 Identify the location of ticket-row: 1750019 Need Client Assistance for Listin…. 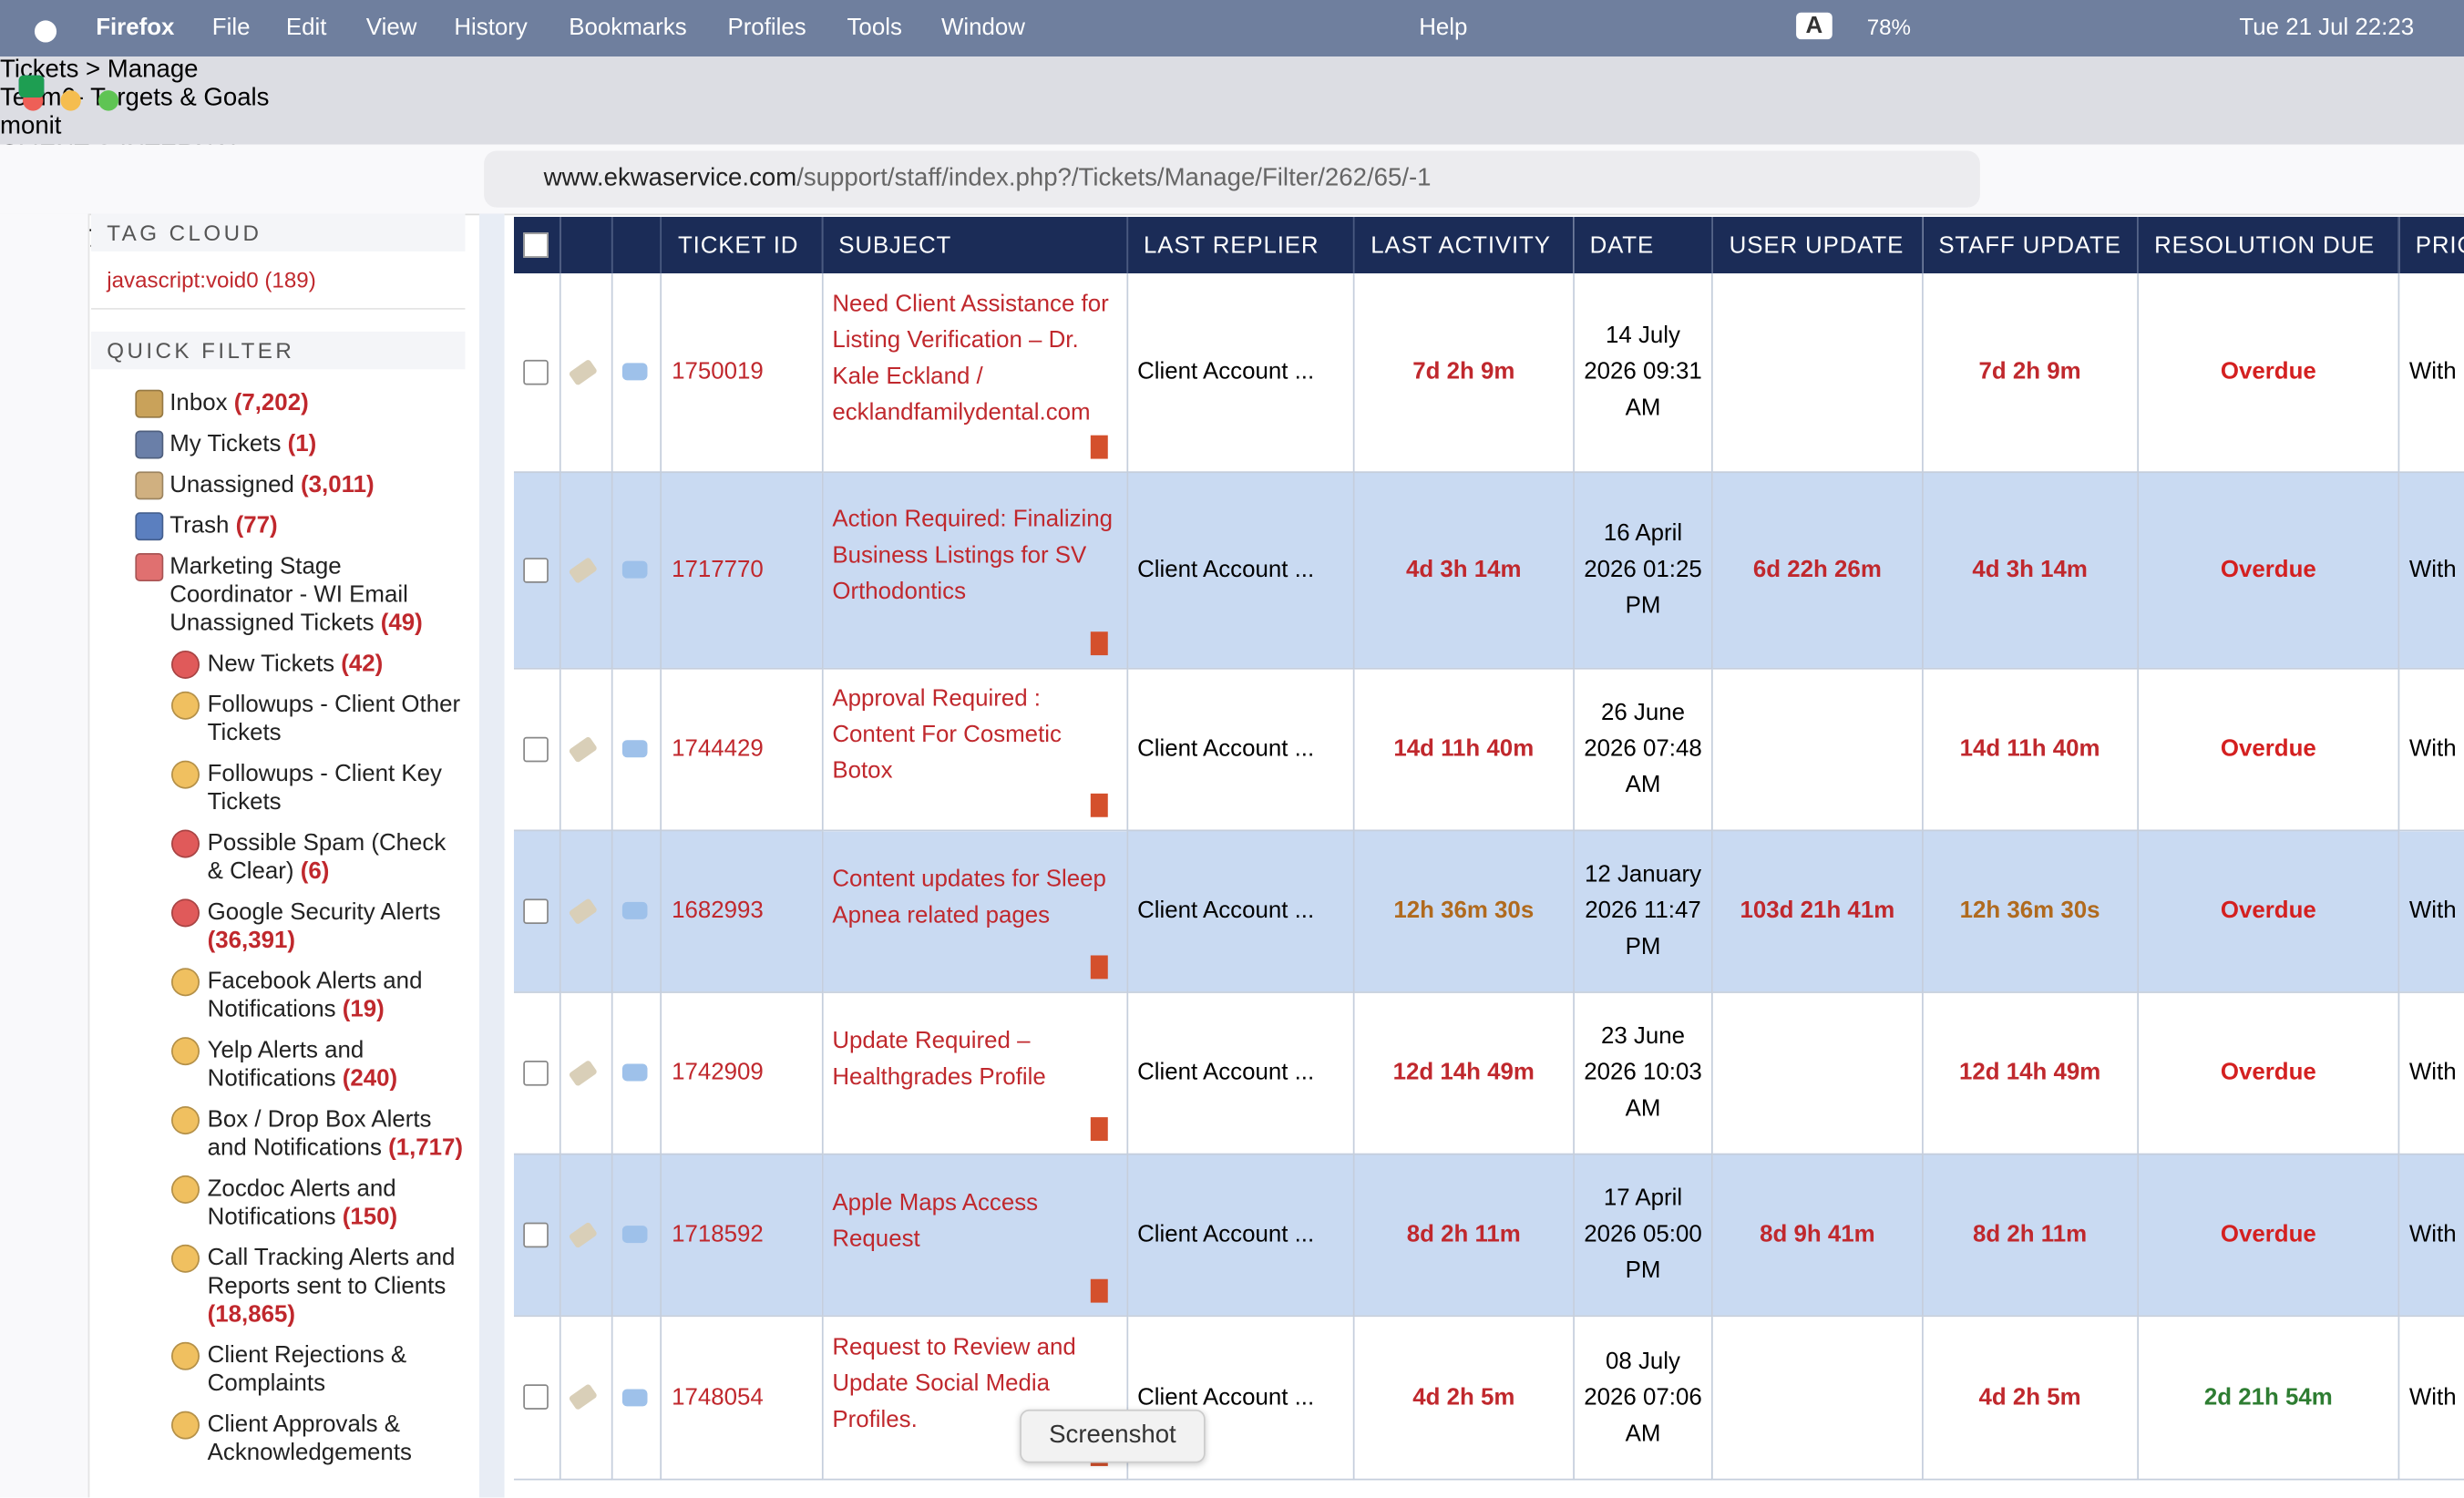
(1488, 373).